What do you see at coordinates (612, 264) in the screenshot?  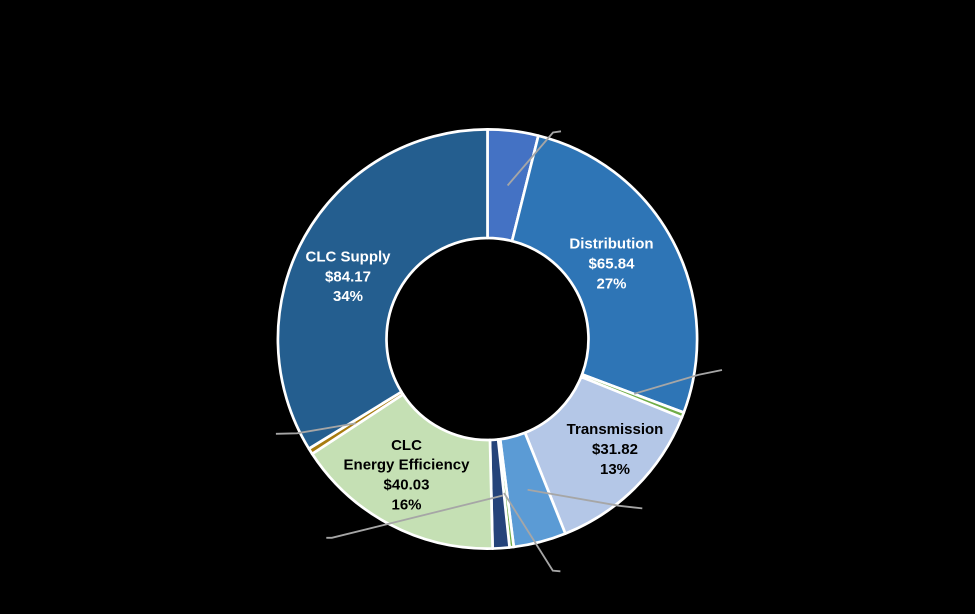 I see `svg-text: $65.84` at bounding box center [612, 264].